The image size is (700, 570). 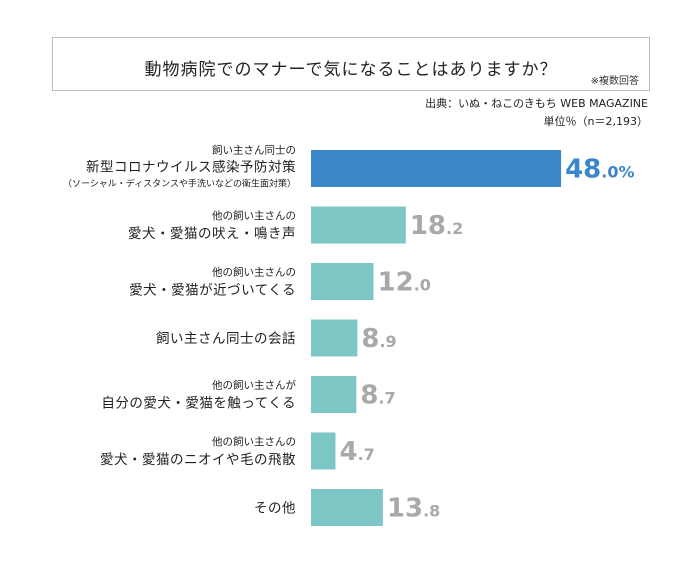 What do you see at coordinates (536, 103) in the screenshot?
I see `source-note: 出典：いぬ・ねこのきもち WEB MAGAZINE` at bounding box center [536, 103].